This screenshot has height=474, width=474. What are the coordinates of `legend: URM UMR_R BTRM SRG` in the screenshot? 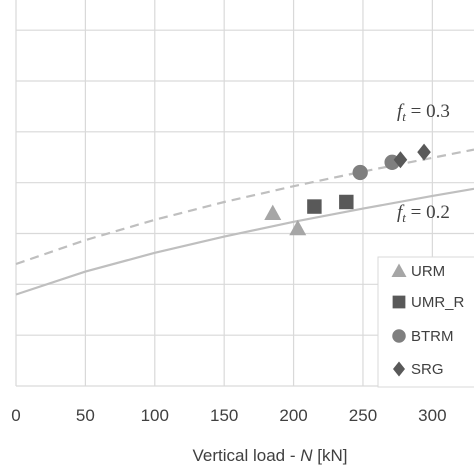 It's located at (425, 322).